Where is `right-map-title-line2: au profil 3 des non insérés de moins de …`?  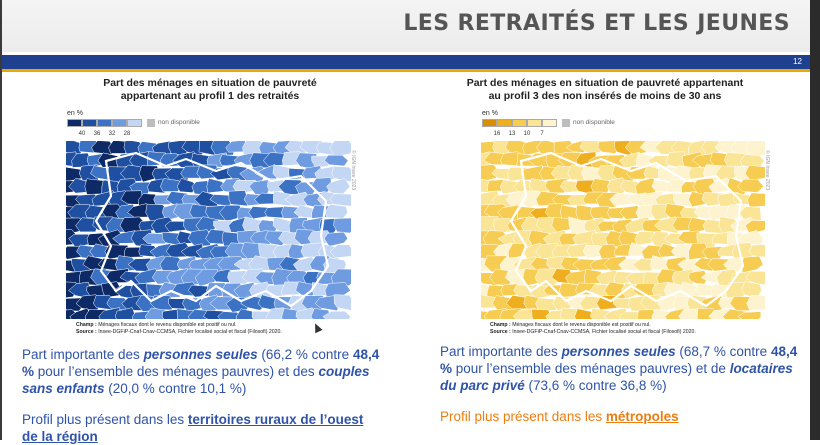 right-map-title-line2: au profil 3 des non insérés de moins de … is located at coordinates (605, 96).